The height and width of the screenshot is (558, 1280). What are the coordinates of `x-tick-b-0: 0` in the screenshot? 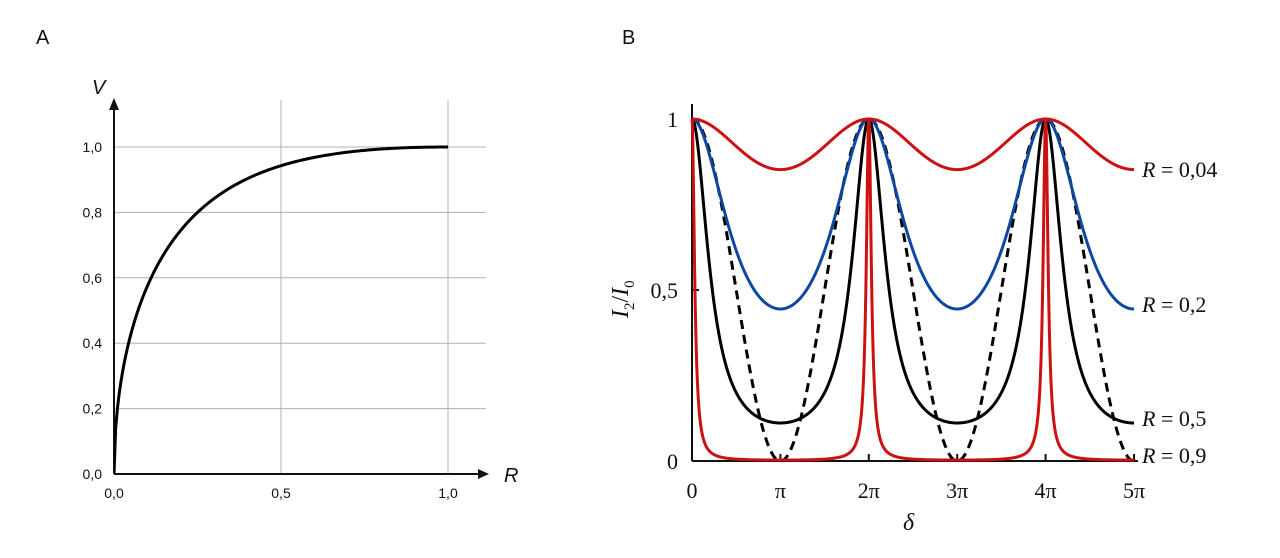 It's located at (692, 490).